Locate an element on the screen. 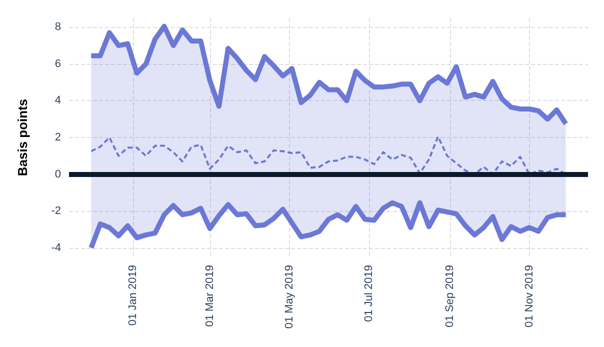 This screenshot has height=347, width=604. x-tick-label: 01 Sep 2019 is located at coordinates (450, 296).